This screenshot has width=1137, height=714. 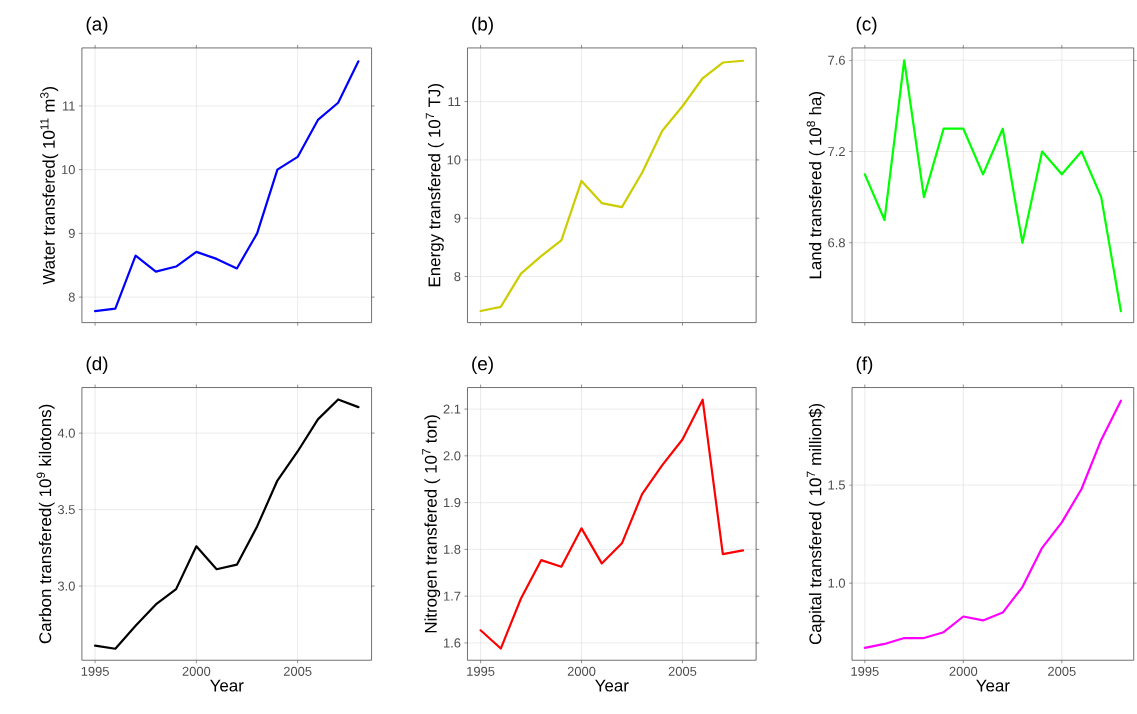 What do you see at coordinates (836, 151) in the screenshot?
I see `y-tick-label: 7.2` at bounding box center [836, 151].